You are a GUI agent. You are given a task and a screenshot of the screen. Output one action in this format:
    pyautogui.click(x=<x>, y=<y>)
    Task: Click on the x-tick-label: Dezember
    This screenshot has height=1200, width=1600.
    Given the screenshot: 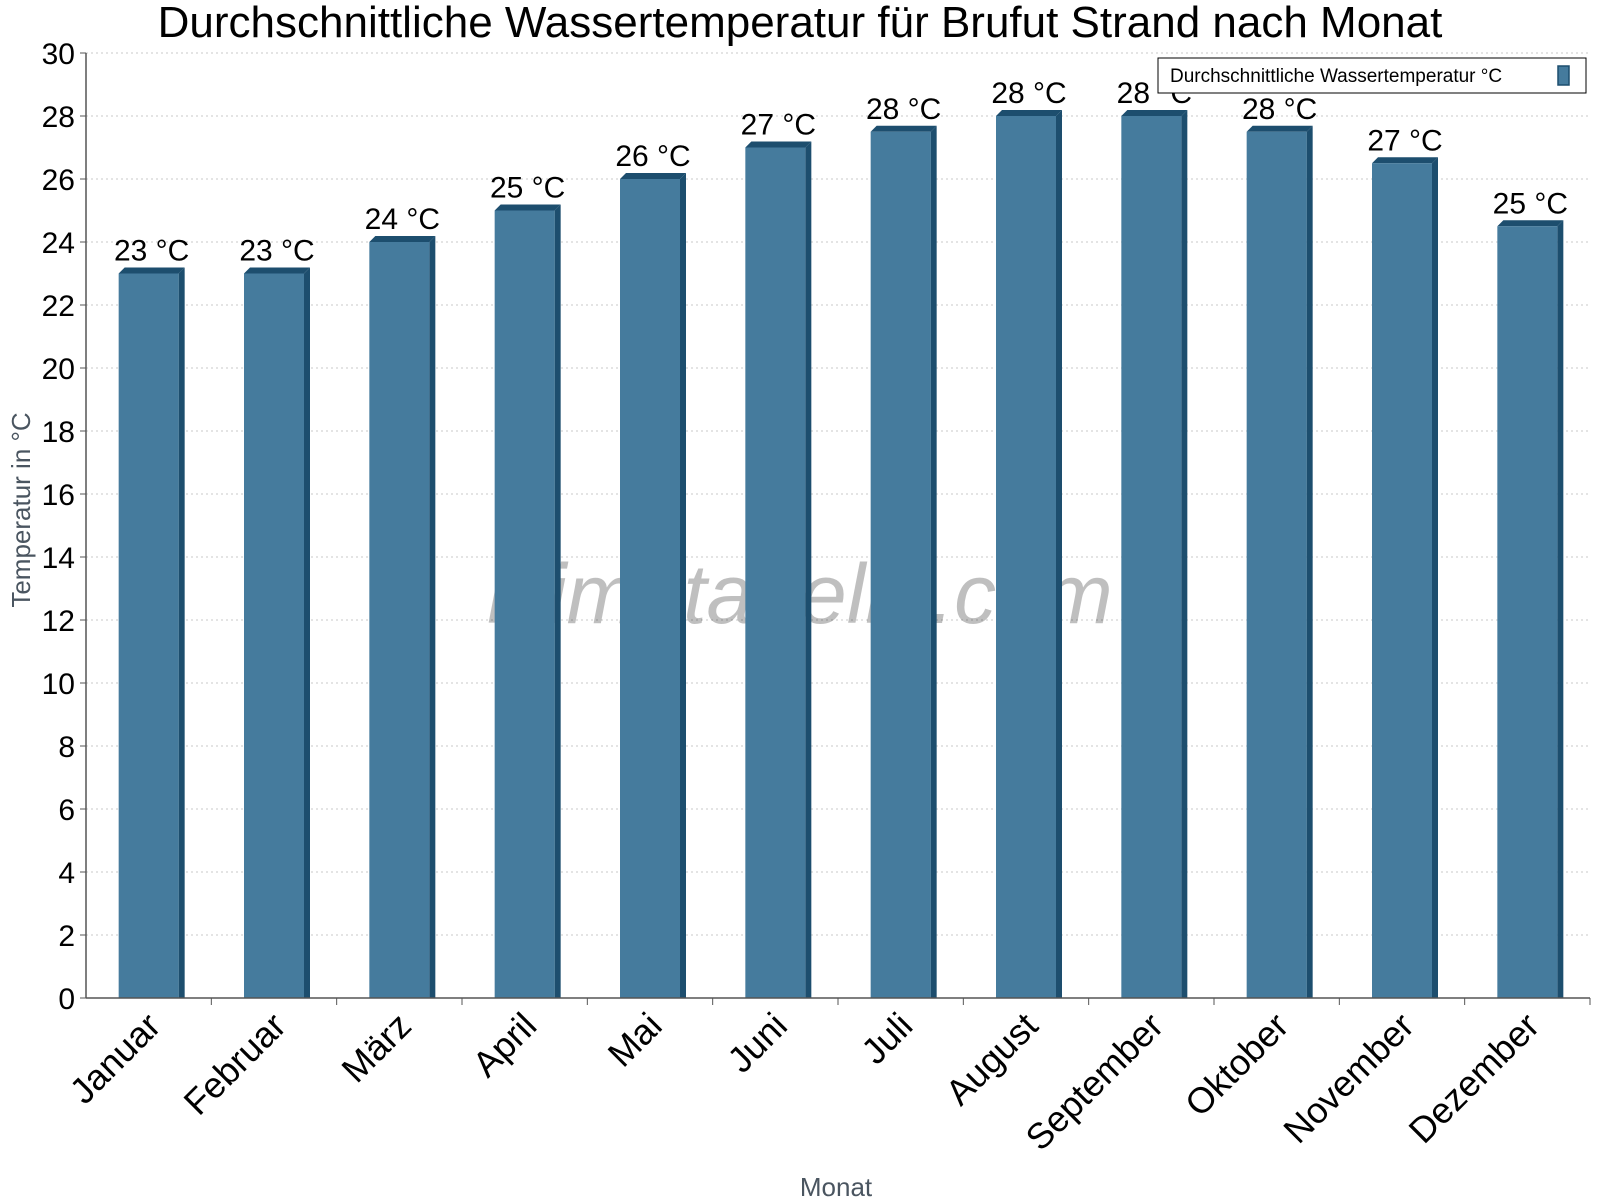 What is the action you would take?
    pyautogui.click(x=1474, y=1078)
    